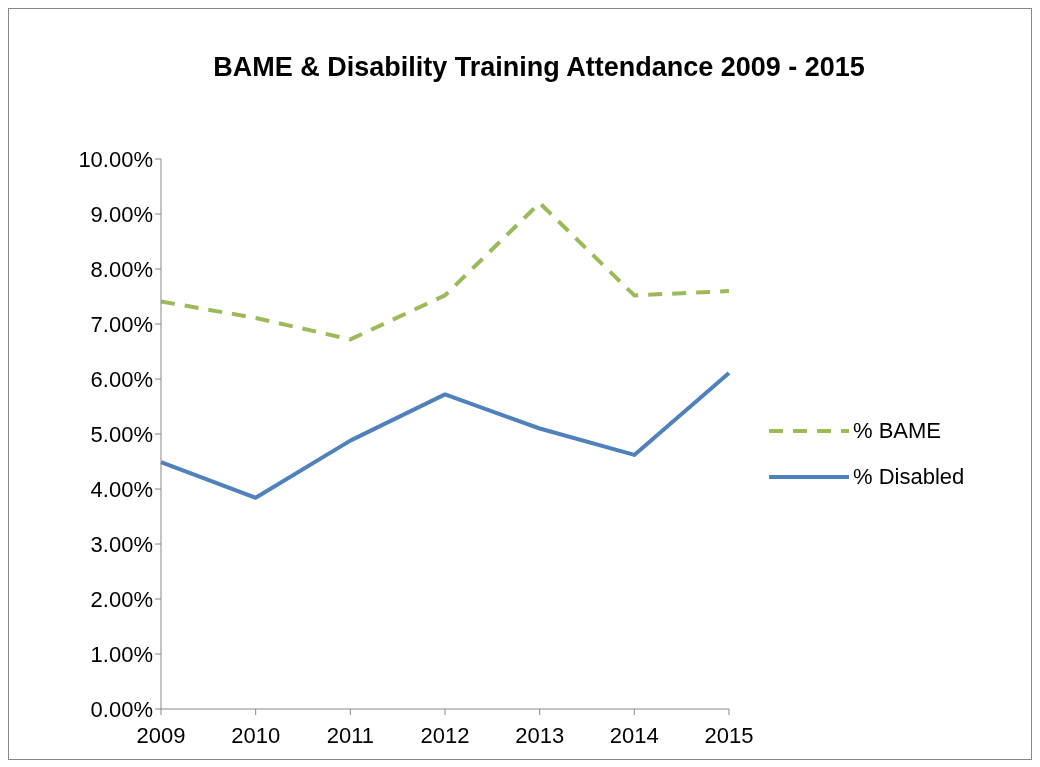  I want to click on y-tick-label: 9.00%, so click(121, 214).